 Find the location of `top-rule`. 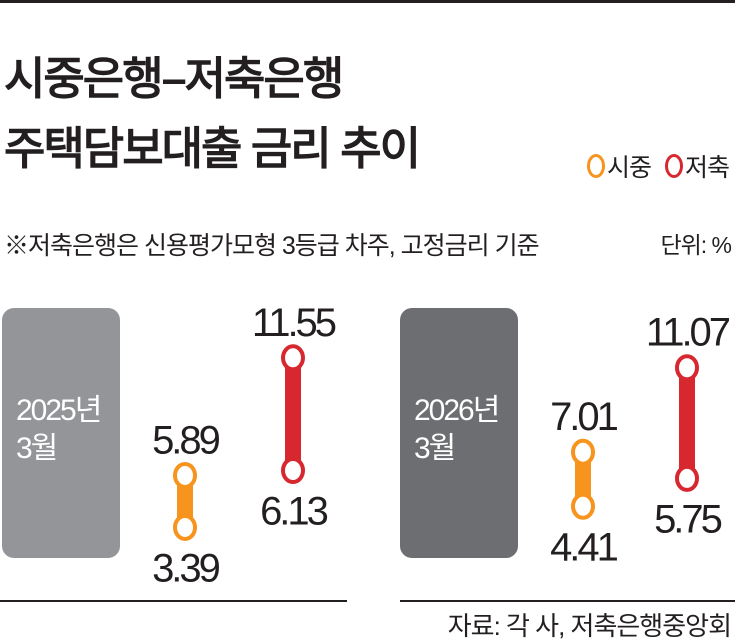

top-rule is located at coordinates (367, 1).